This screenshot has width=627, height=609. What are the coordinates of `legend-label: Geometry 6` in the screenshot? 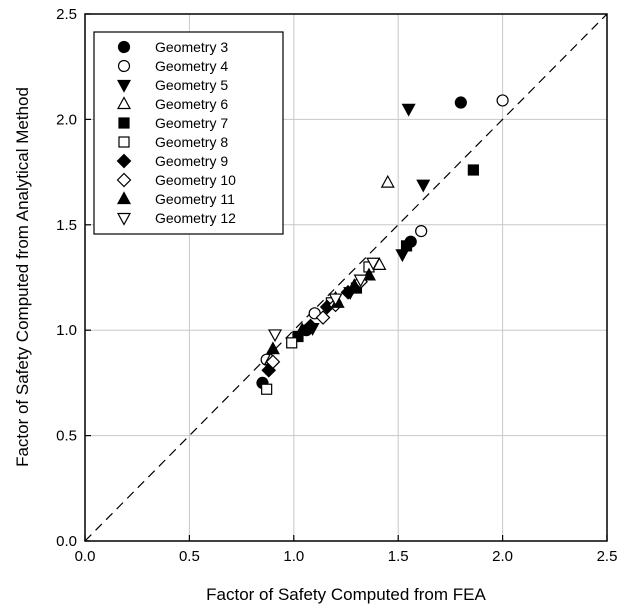 It's located at (191, 104).